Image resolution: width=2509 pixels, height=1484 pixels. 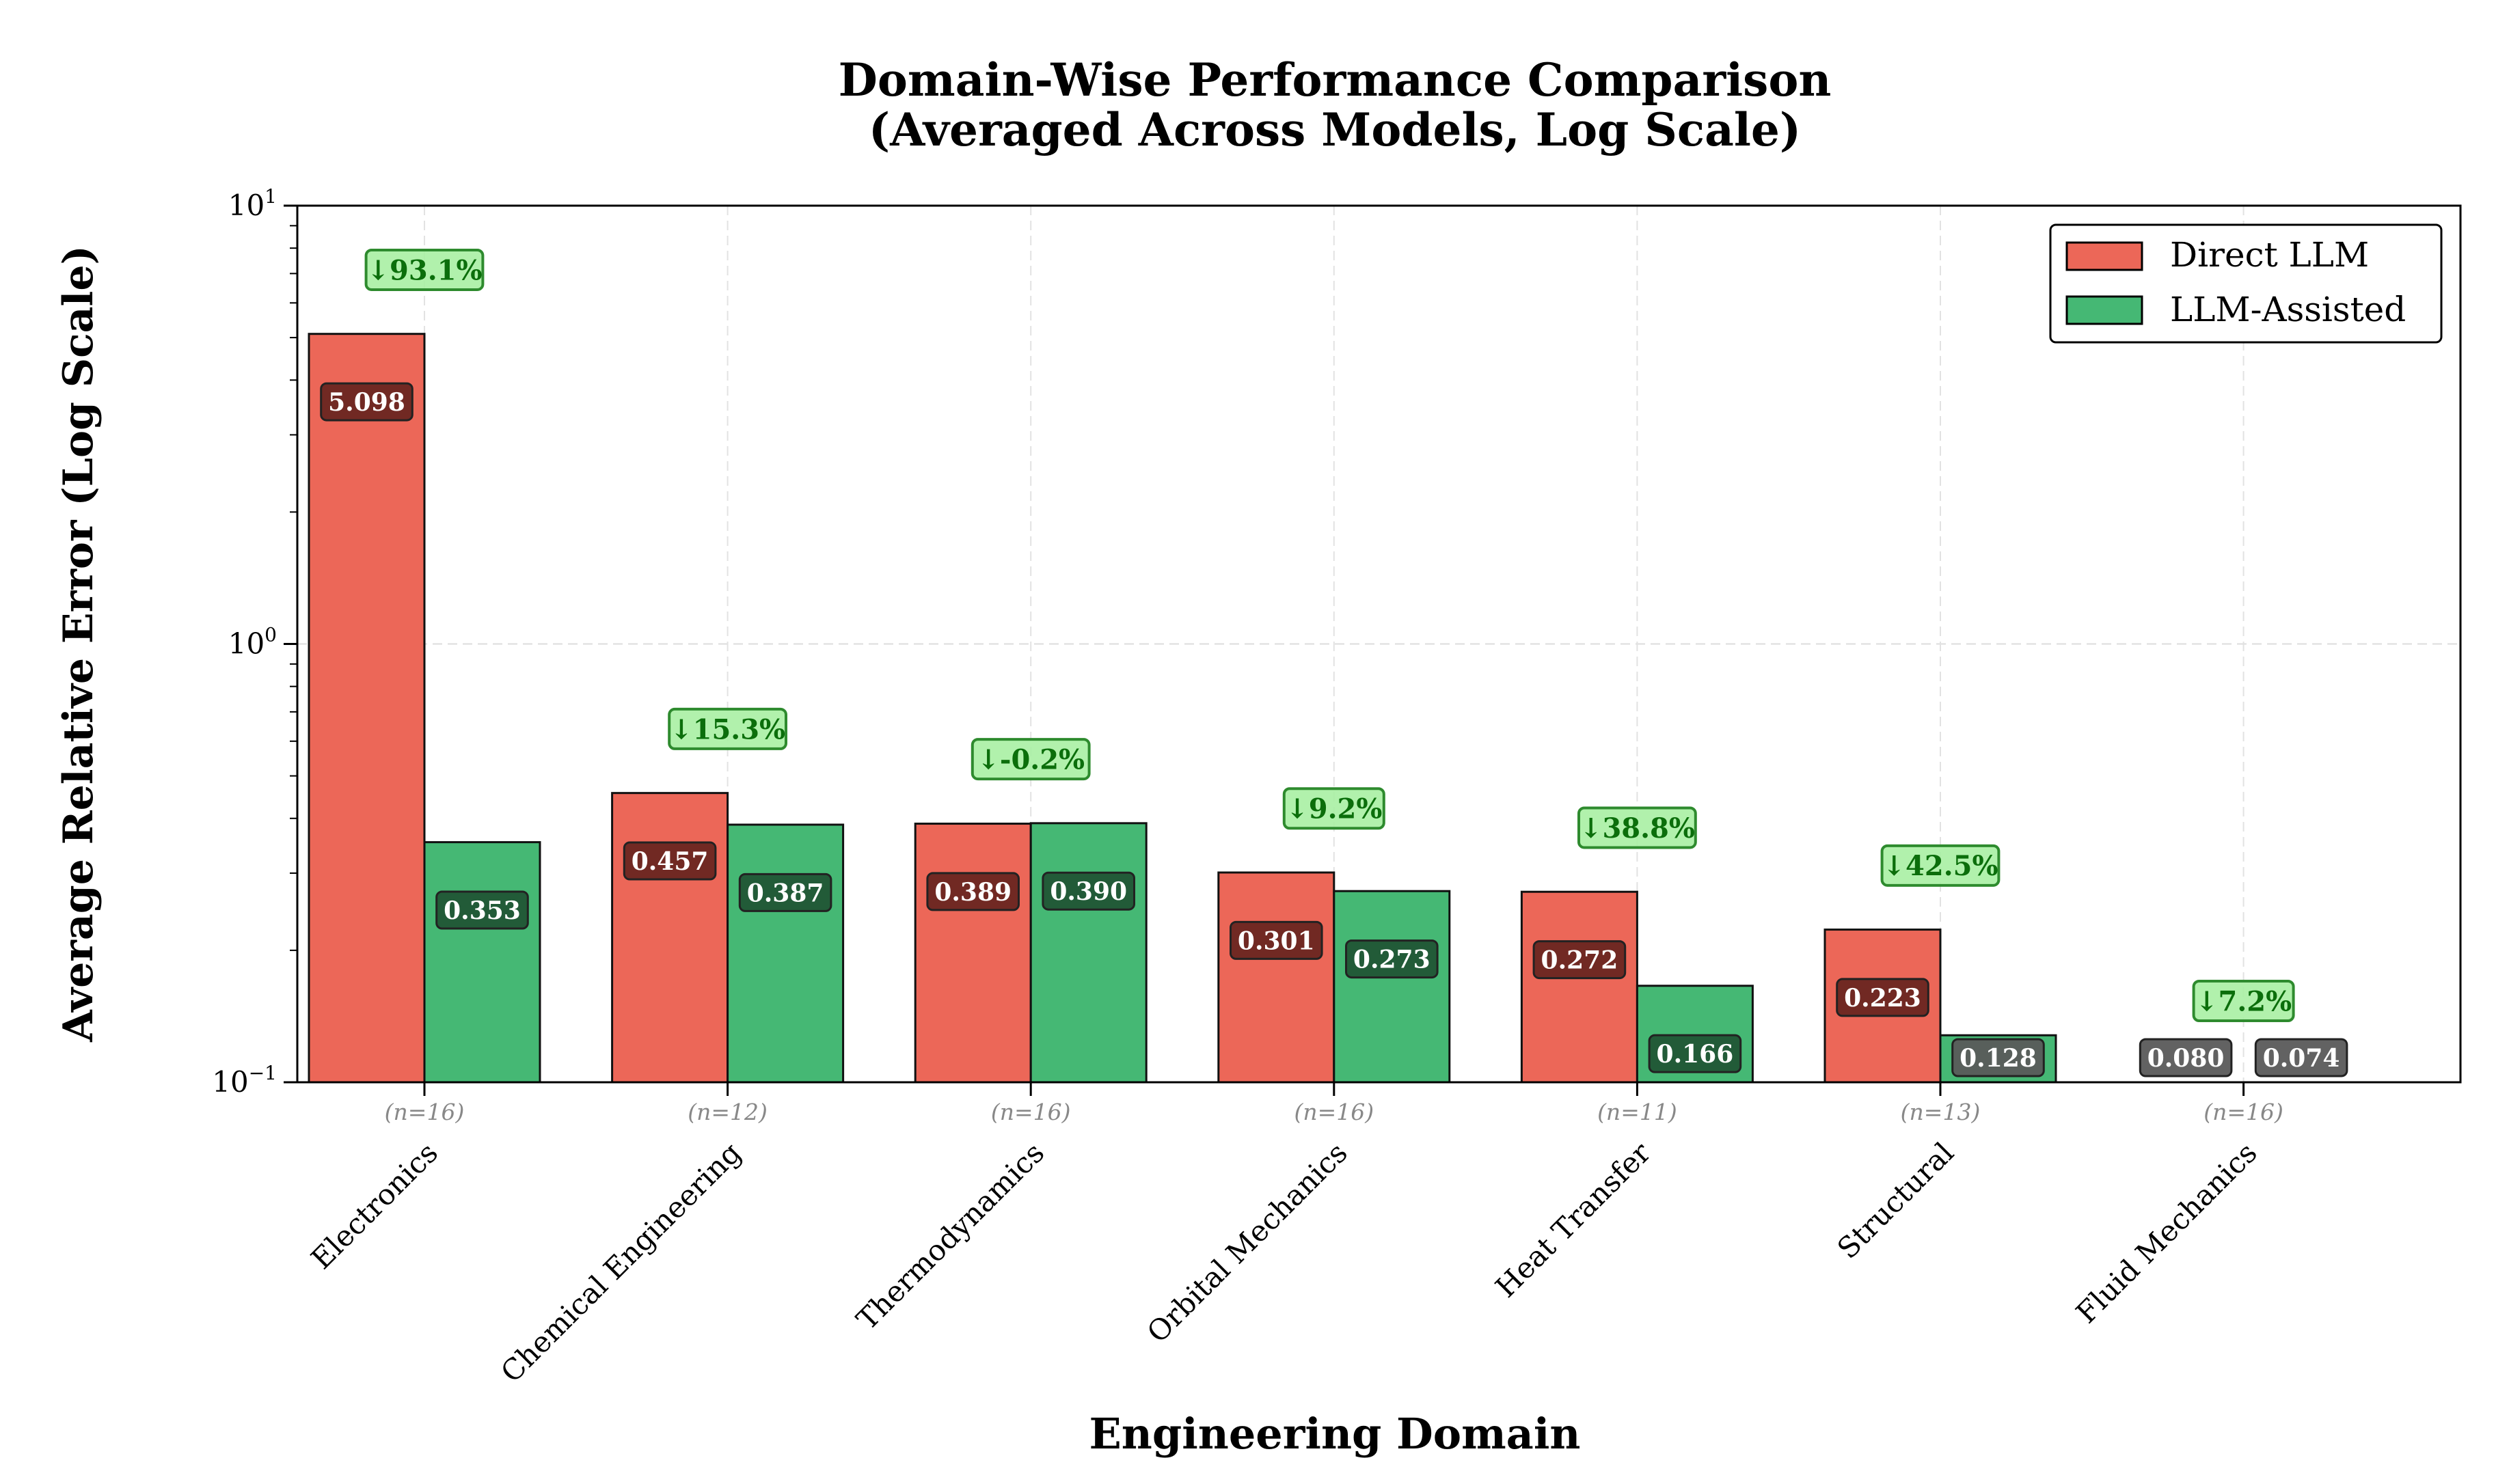 I want to click on improvement-label-text: ↓7.2%, so click(x=2243, y=1001).